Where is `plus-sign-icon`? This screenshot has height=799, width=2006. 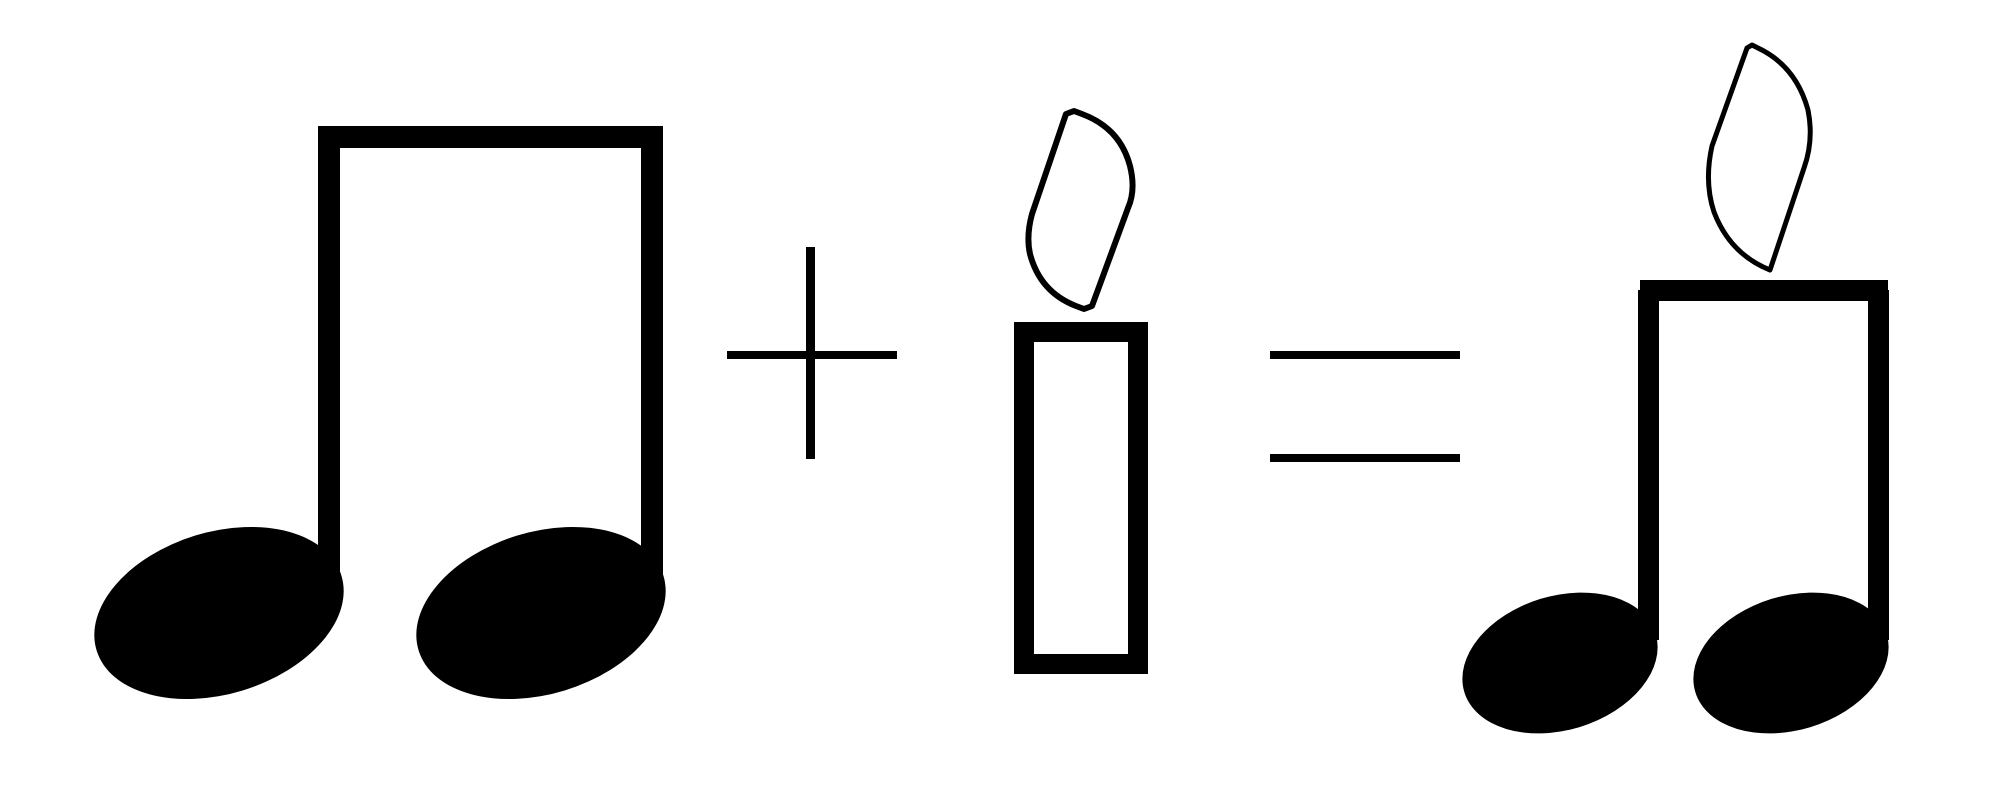 plus-sign-icon is located at coordinates (812, 353).